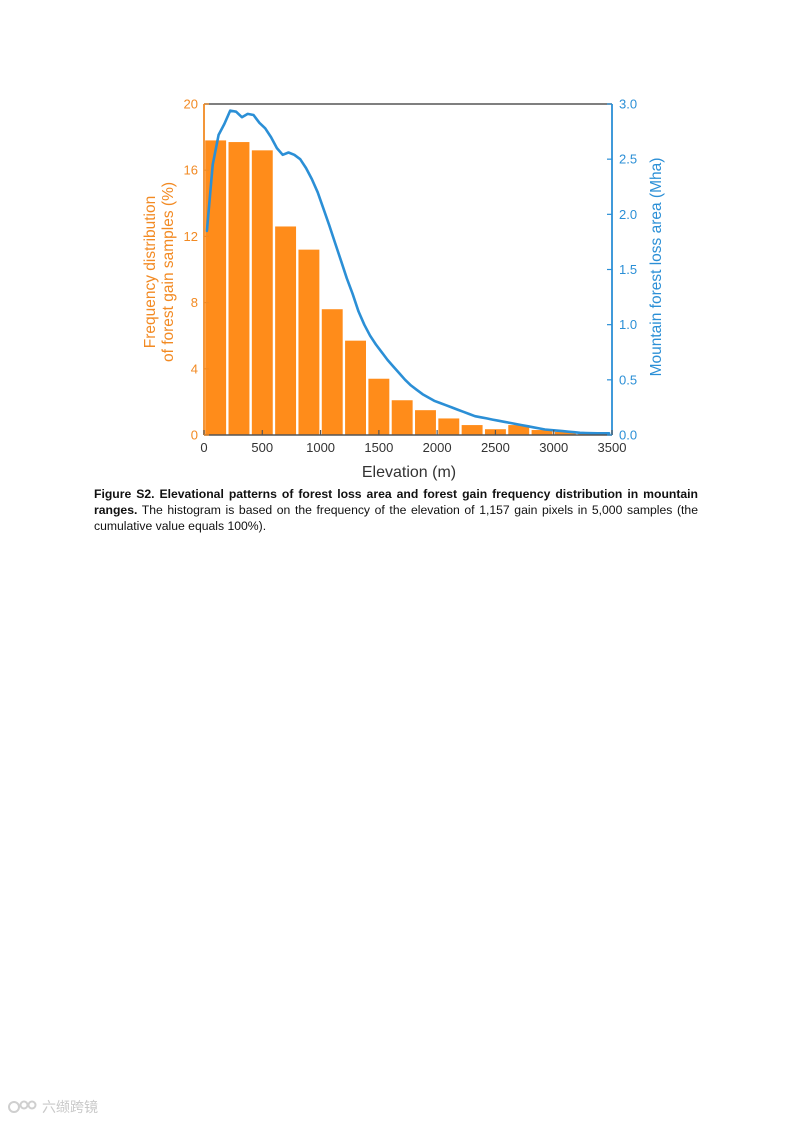 The height and width of the screenshot is (1122, 793). What do you see at coordinates (194, 302) in the screenshot?
I see `y-left-tick-label: 8` at bounding box center [194, 302].